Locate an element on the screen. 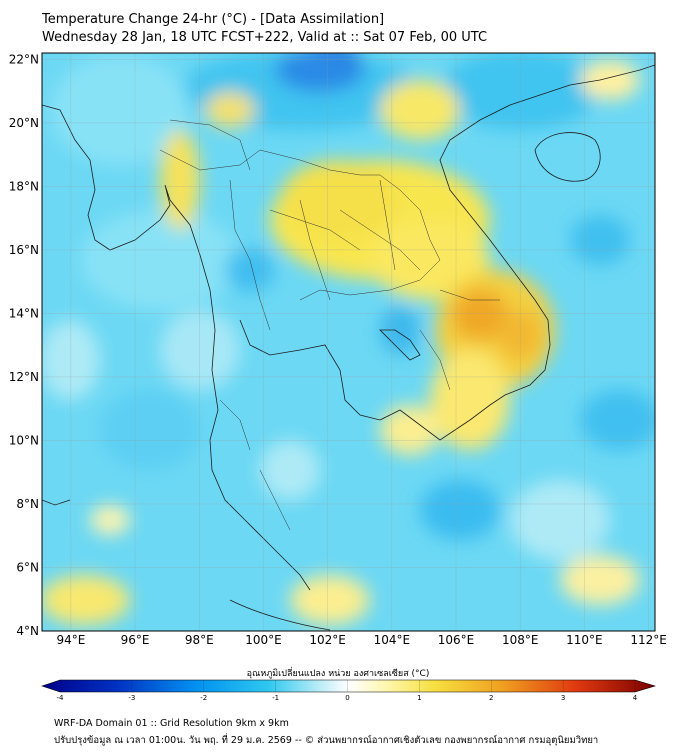  latitude-label: 10°N is located at coordinates (24, 440).